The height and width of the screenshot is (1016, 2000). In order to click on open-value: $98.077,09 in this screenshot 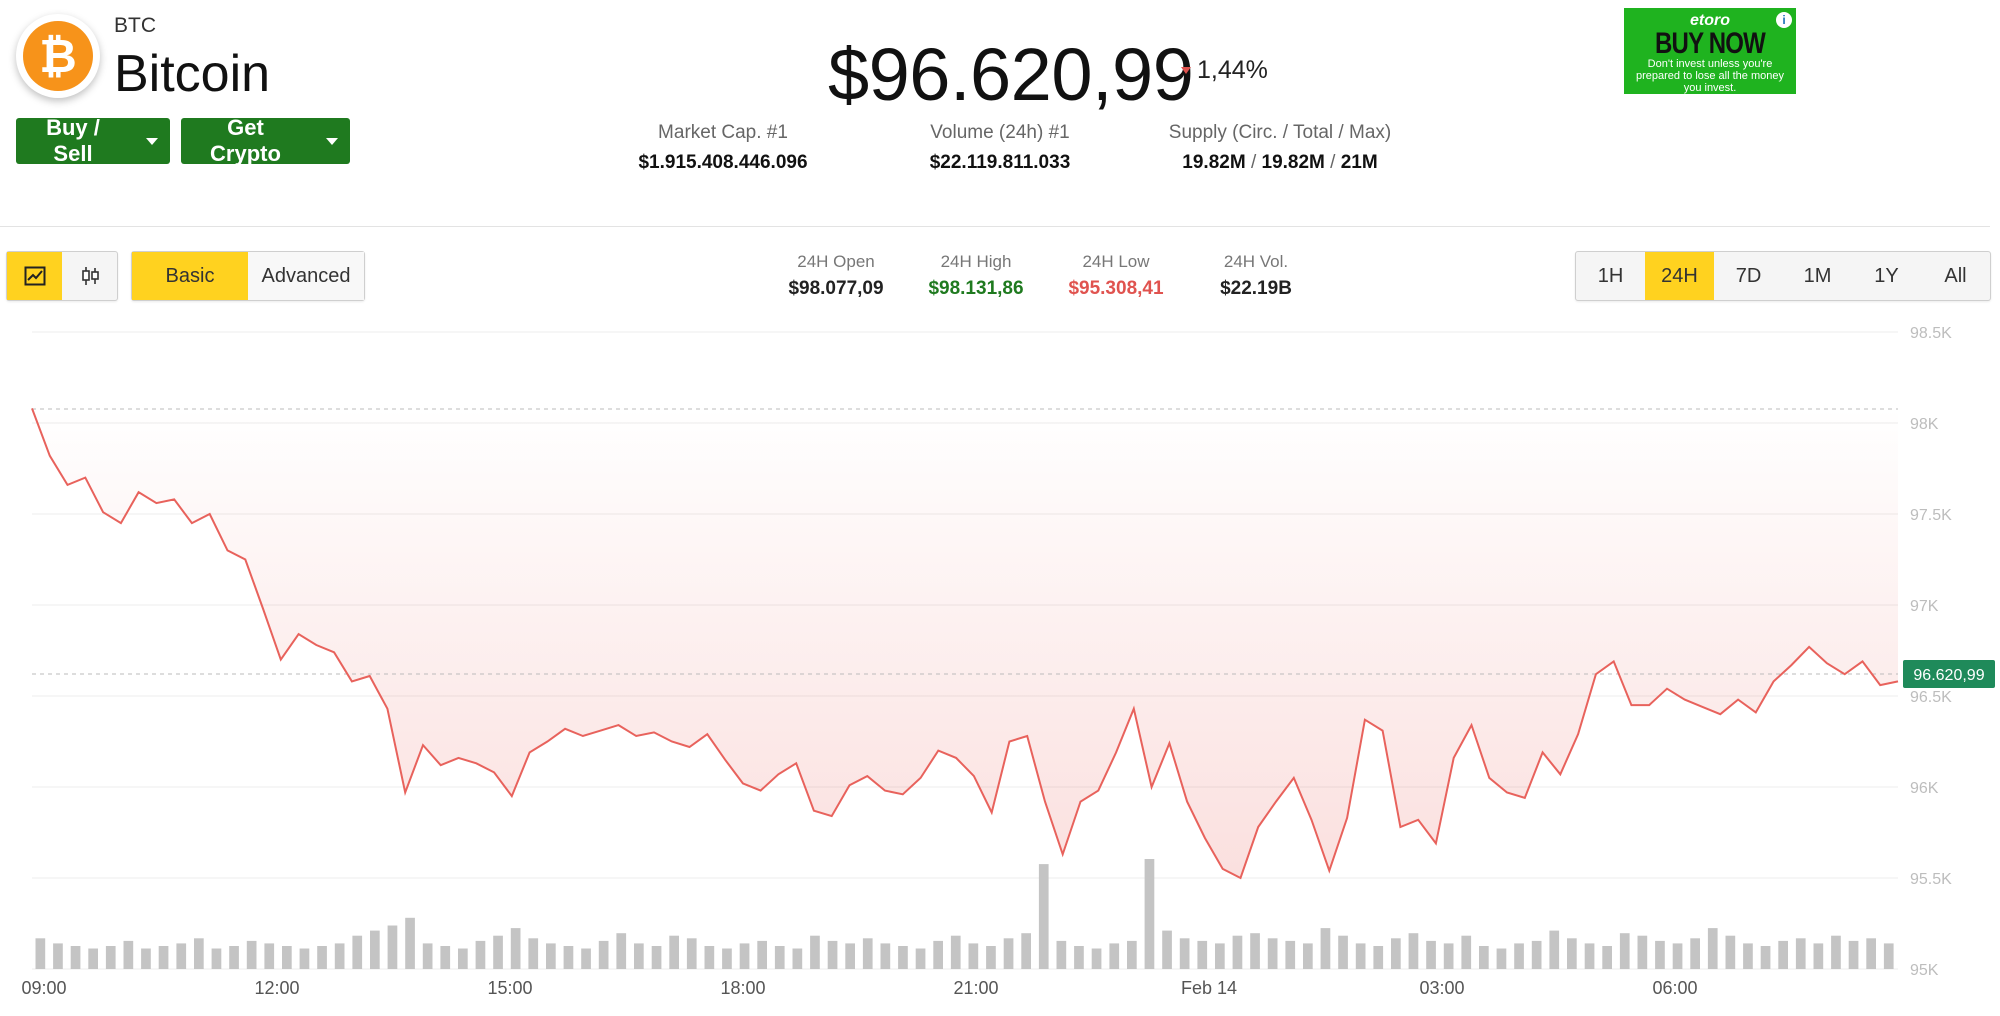, I will do `click(836, 288)`.